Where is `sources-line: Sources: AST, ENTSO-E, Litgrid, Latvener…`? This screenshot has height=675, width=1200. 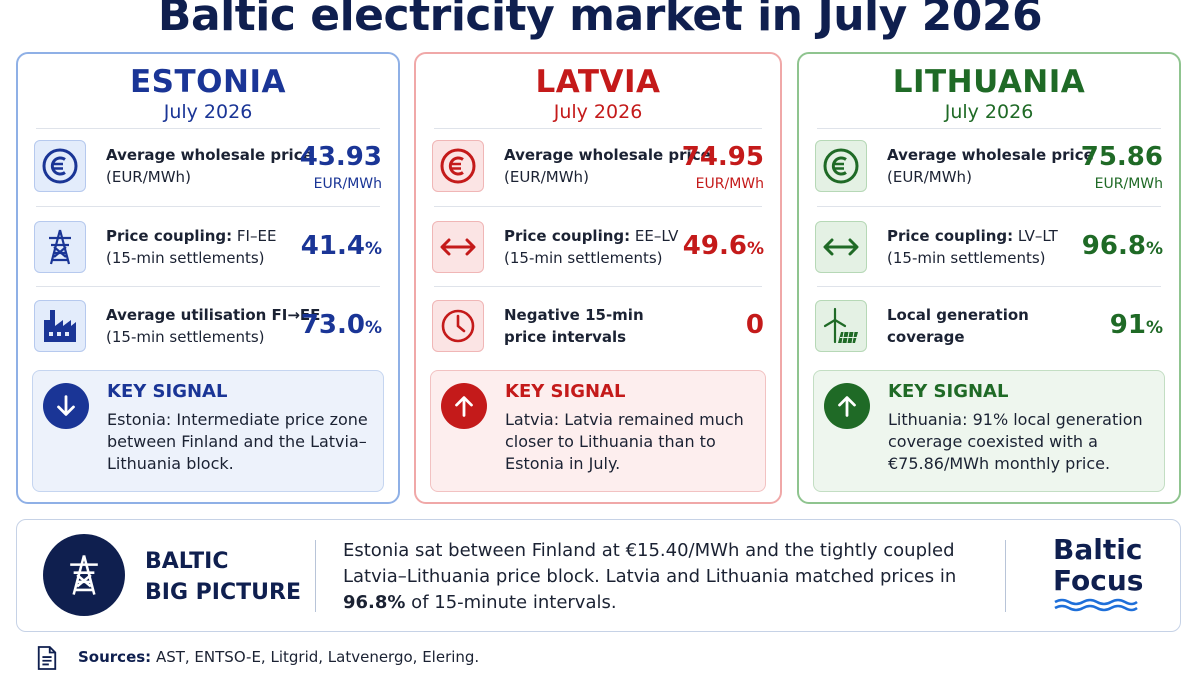
sources-line: Sources: AST, ENTSO-E, Litgrid, Latvener… is located at coordinates (256, 657).